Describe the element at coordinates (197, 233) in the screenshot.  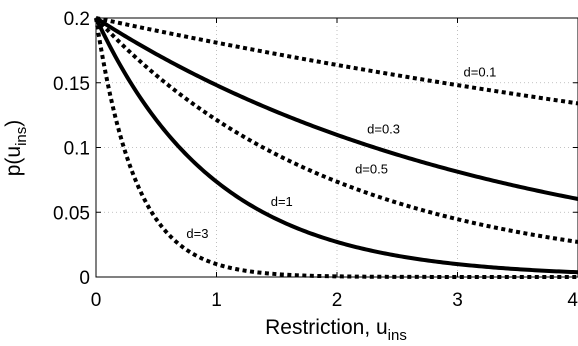
I see `curve-label: d=3` at that location.